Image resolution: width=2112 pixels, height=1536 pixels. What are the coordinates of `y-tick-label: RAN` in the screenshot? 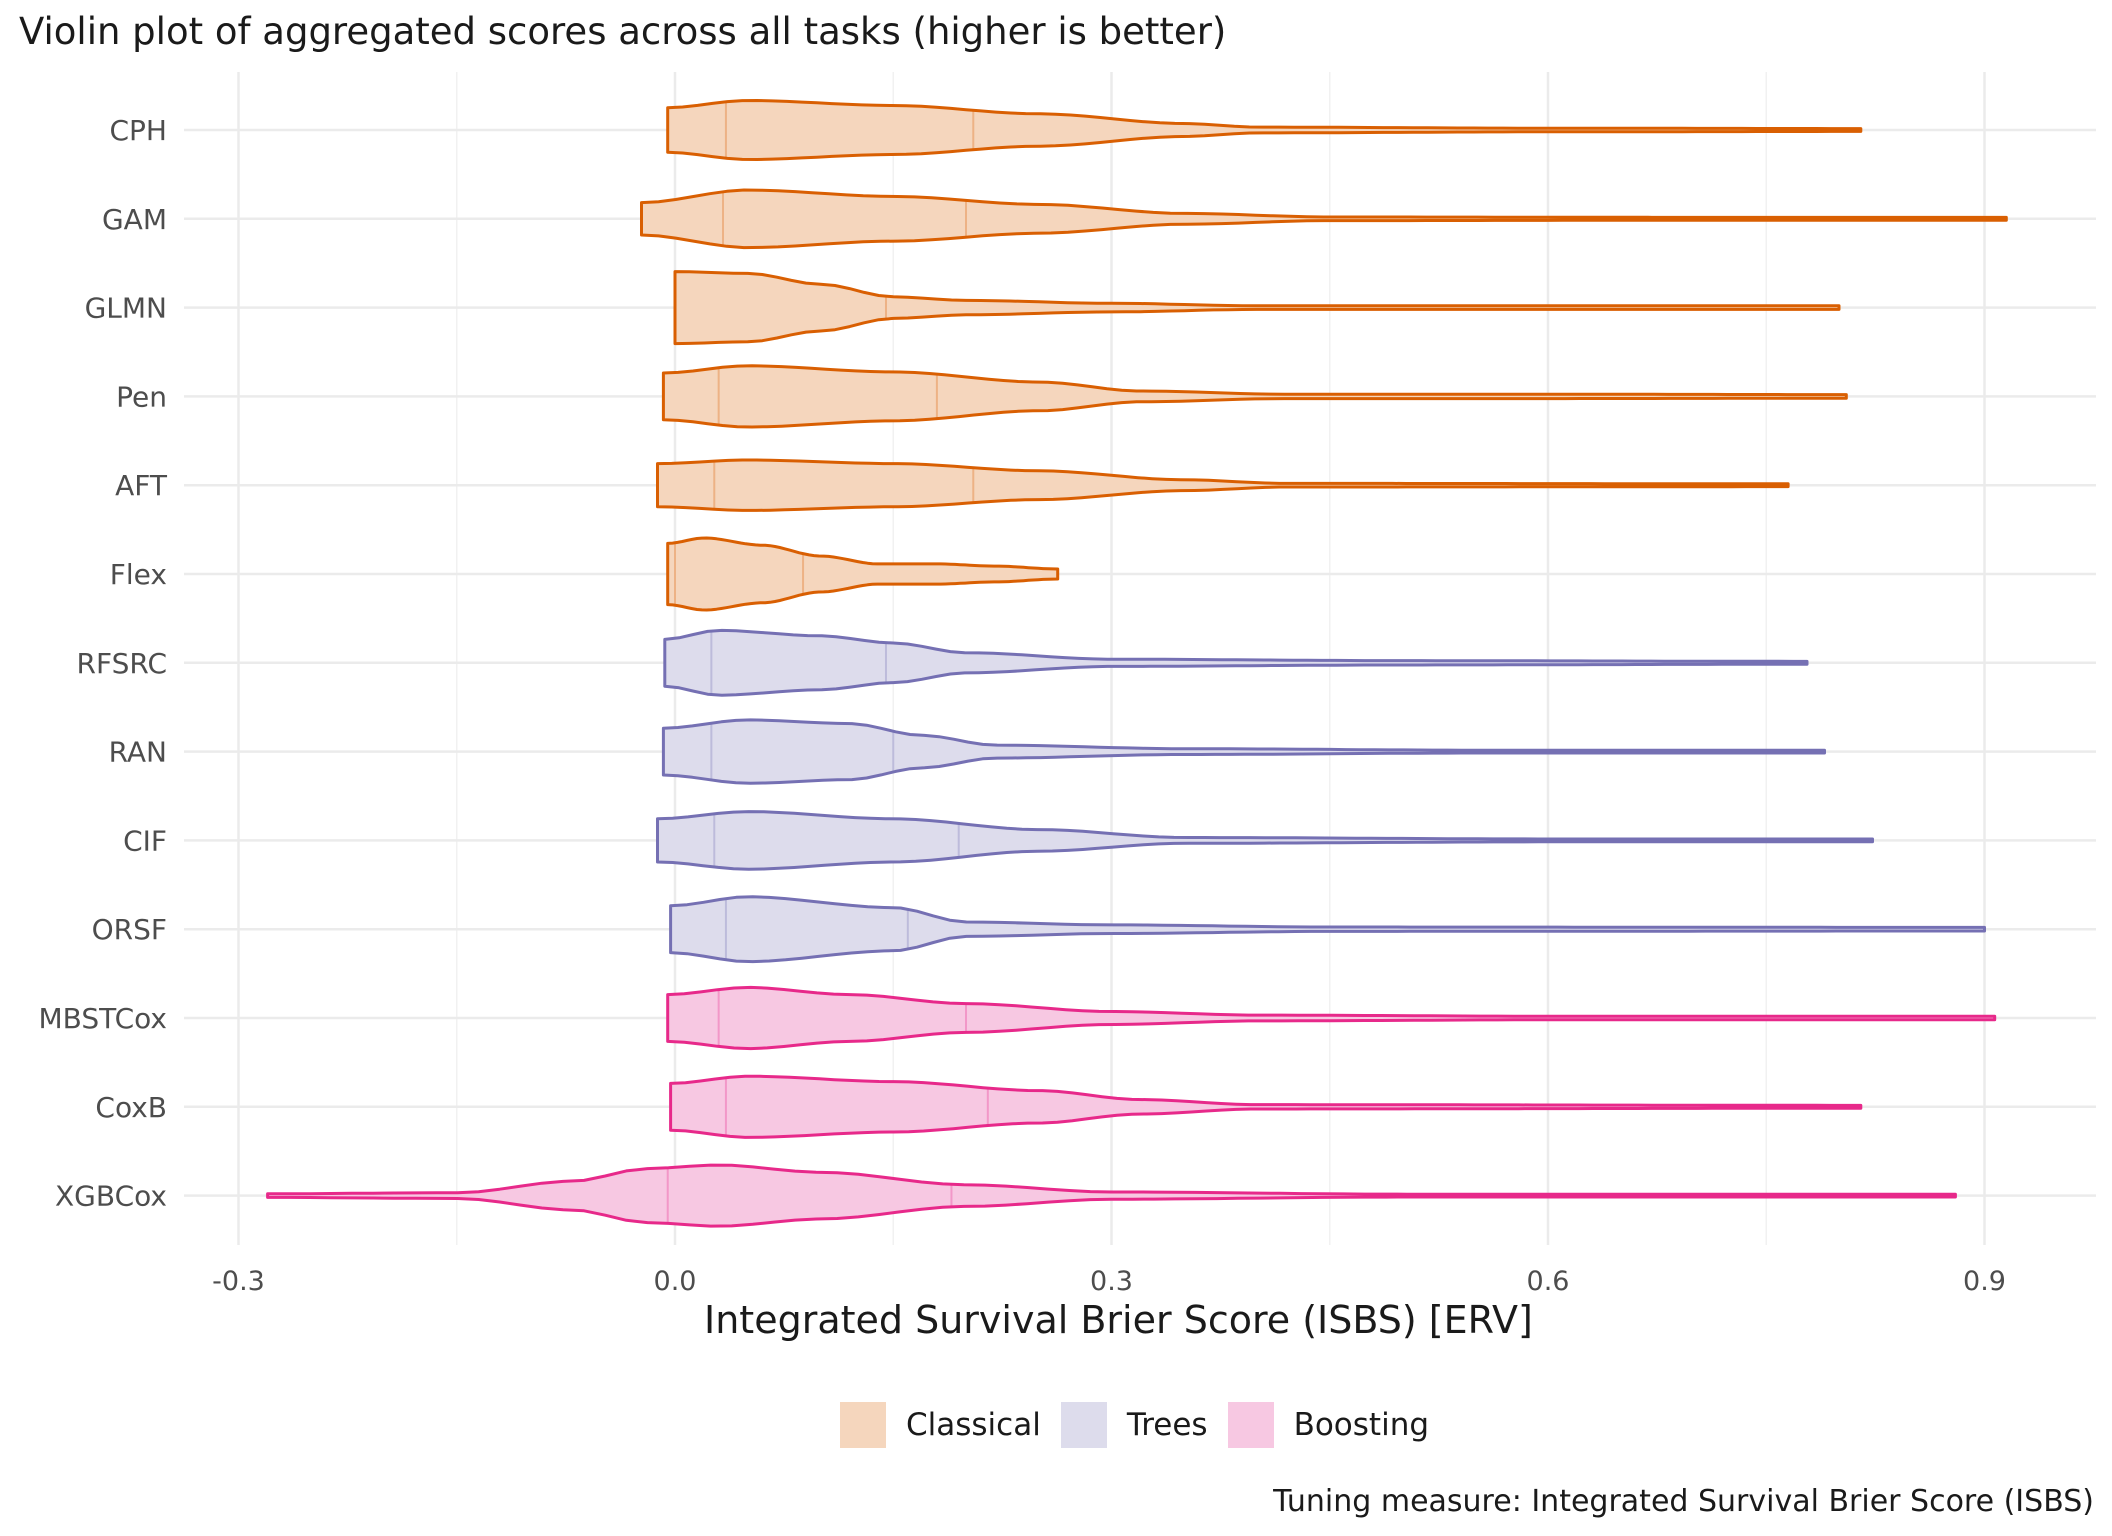 It's located at (138, 752).